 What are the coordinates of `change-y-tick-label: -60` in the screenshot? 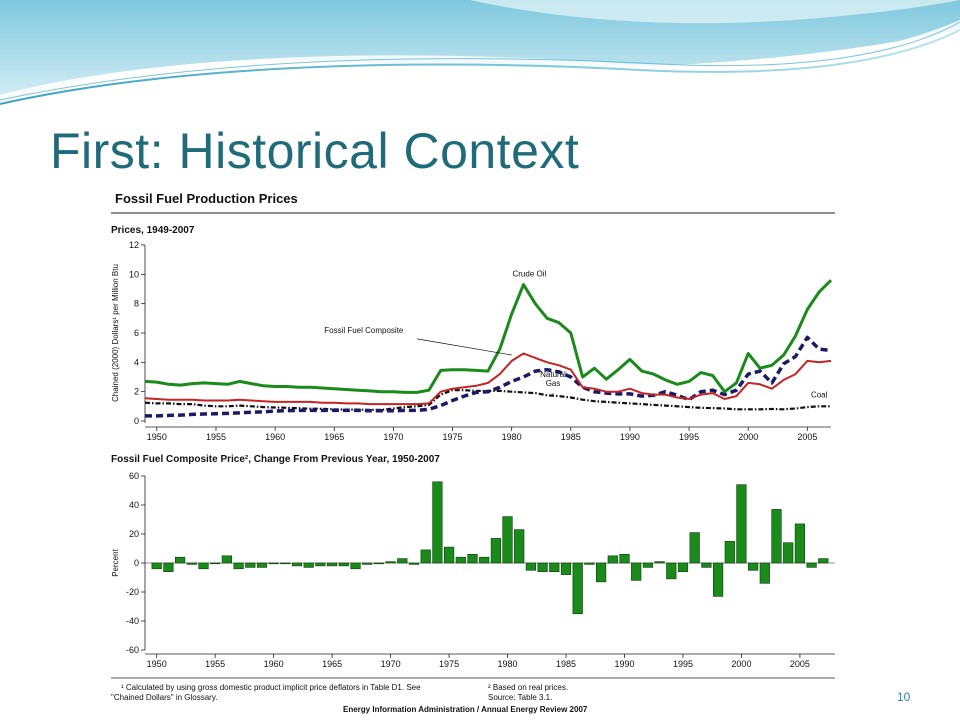 It's located at (132, 650).